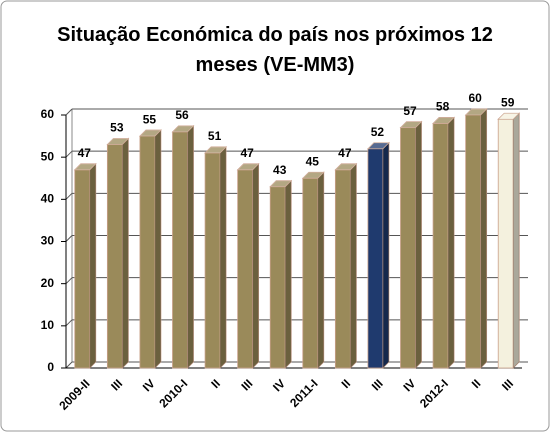 The image size is (550, 432). Describe the element at coordinates (378, 132) in the screenshot. I see `value-label: 52` at that location.